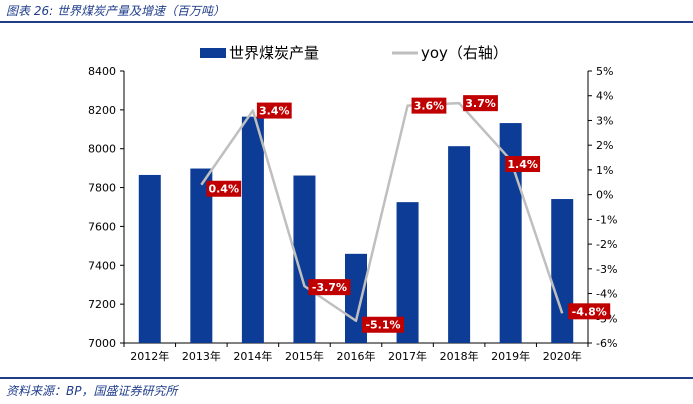 The height and width of the screenshot is (404, 693). I want to click on left-tick-label: 8200, so click(102, 110).